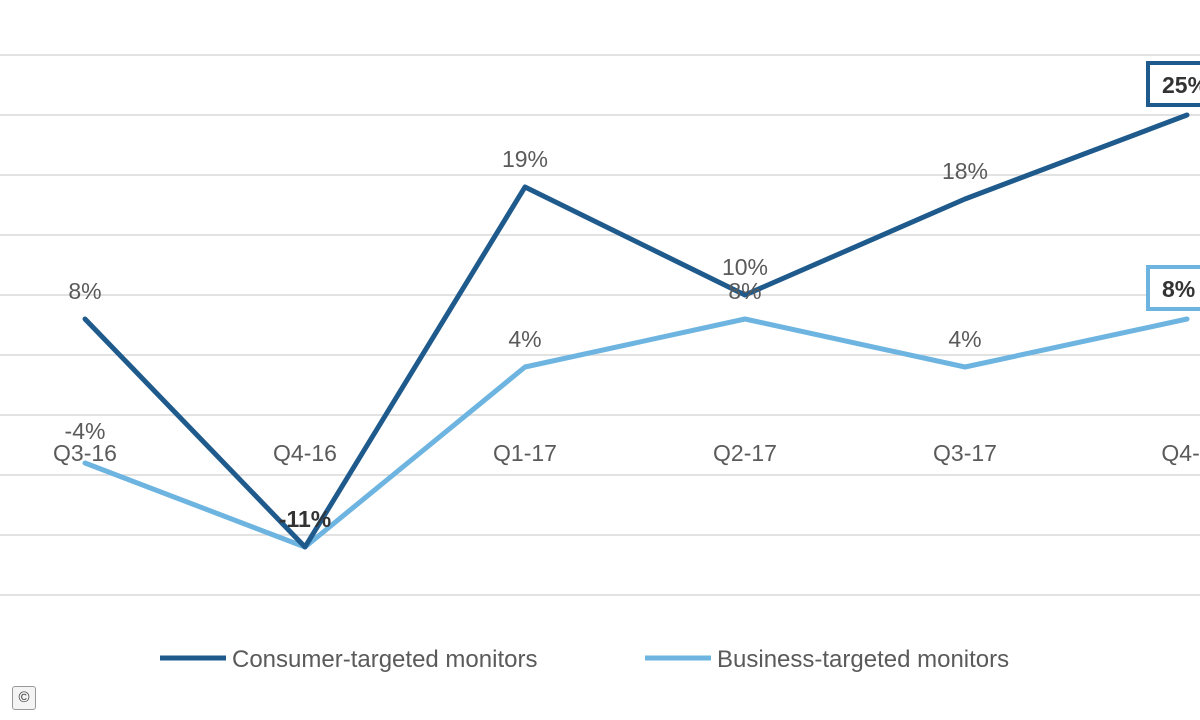 This screenshot has width=1200, height=720. I want to click on data-label: 18%, so click(965, 171).